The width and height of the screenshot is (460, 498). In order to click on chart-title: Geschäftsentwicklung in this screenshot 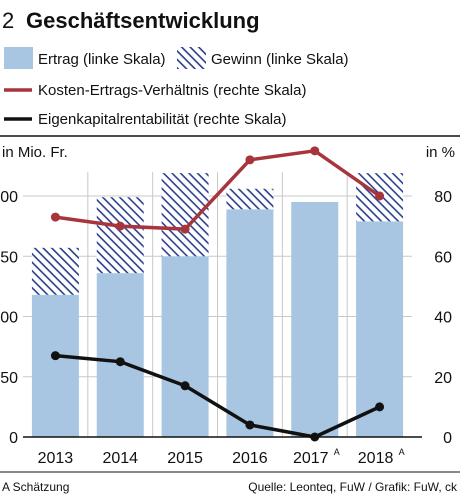, I will do `click(143, 20)`.